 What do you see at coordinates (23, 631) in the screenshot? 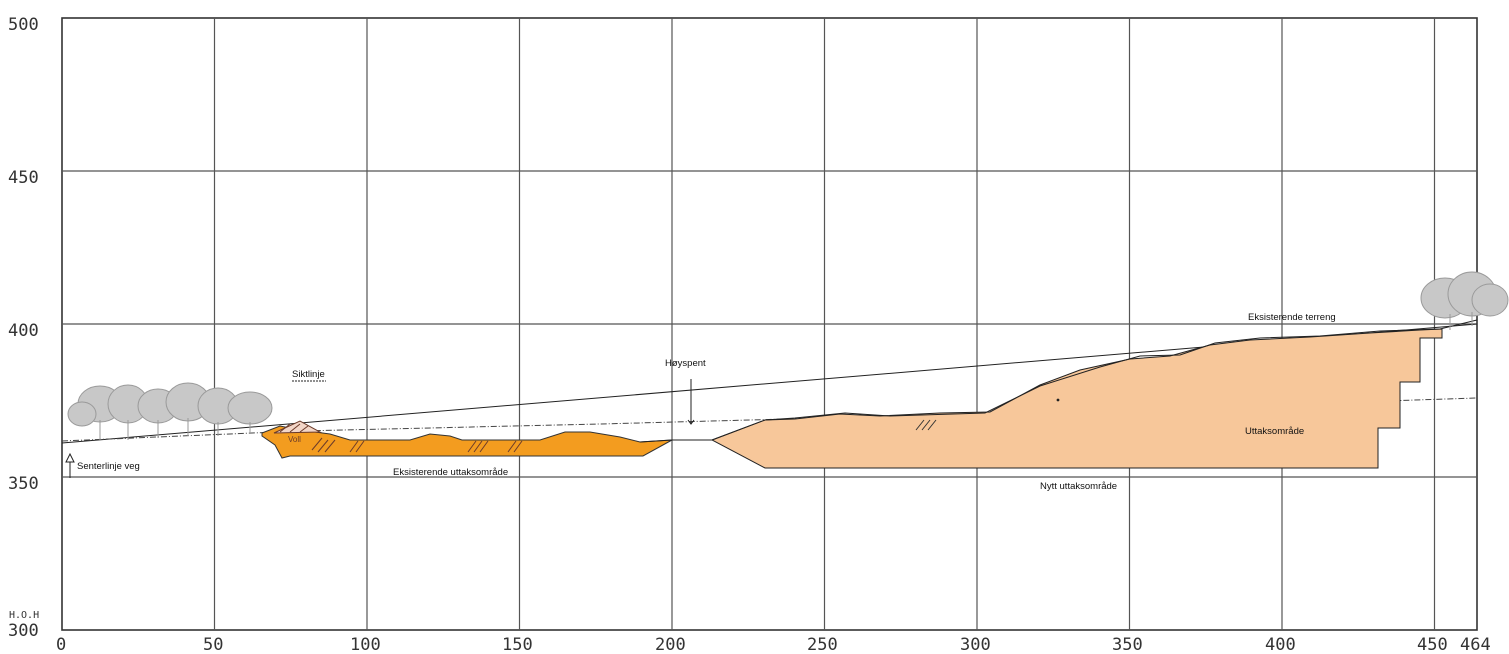
I see `y-tick-300: 300` at bounding box center [23, 631].